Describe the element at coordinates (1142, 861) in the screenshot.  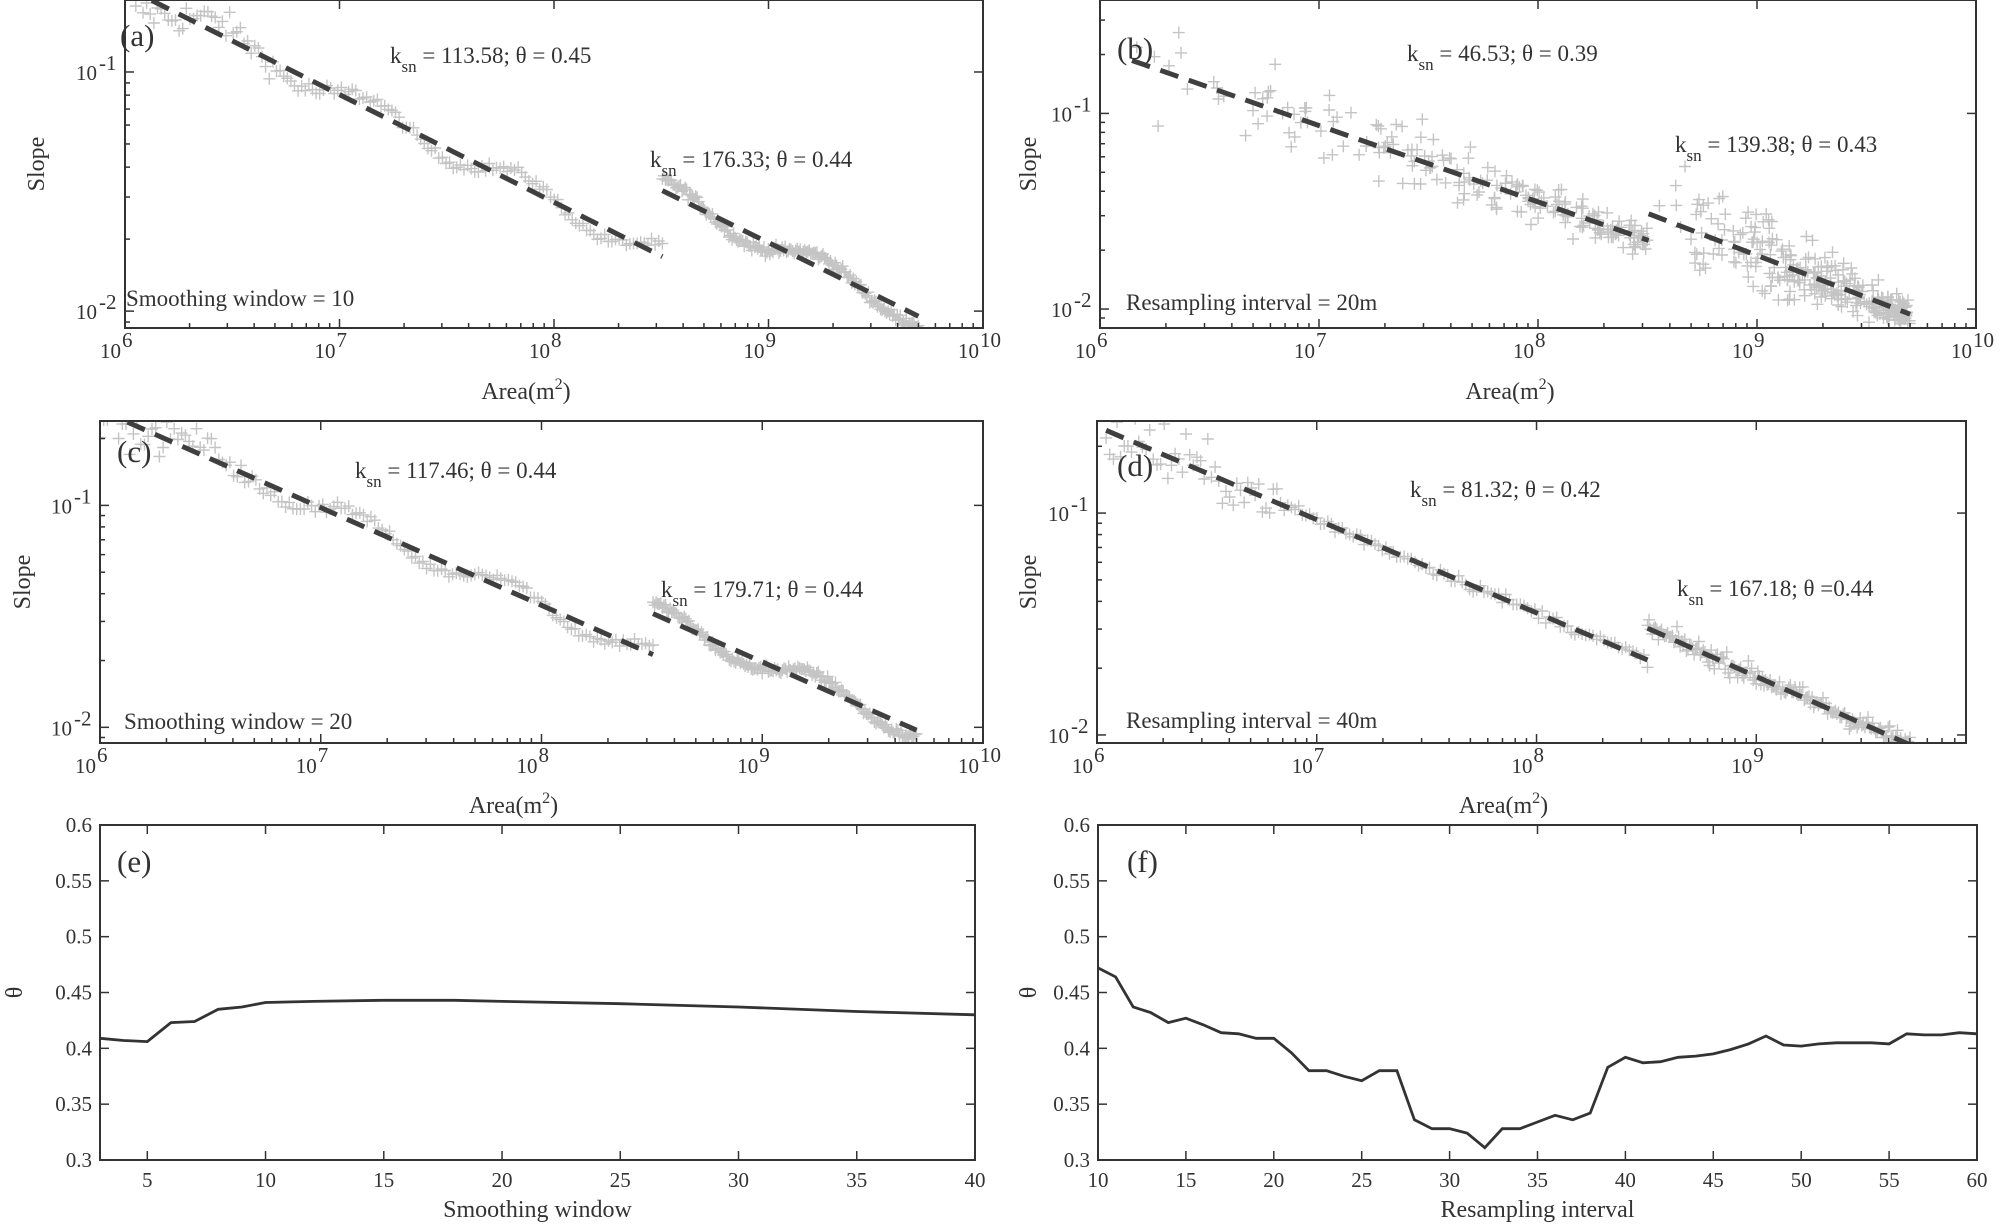
I see `panel-label: (f)` at that location.